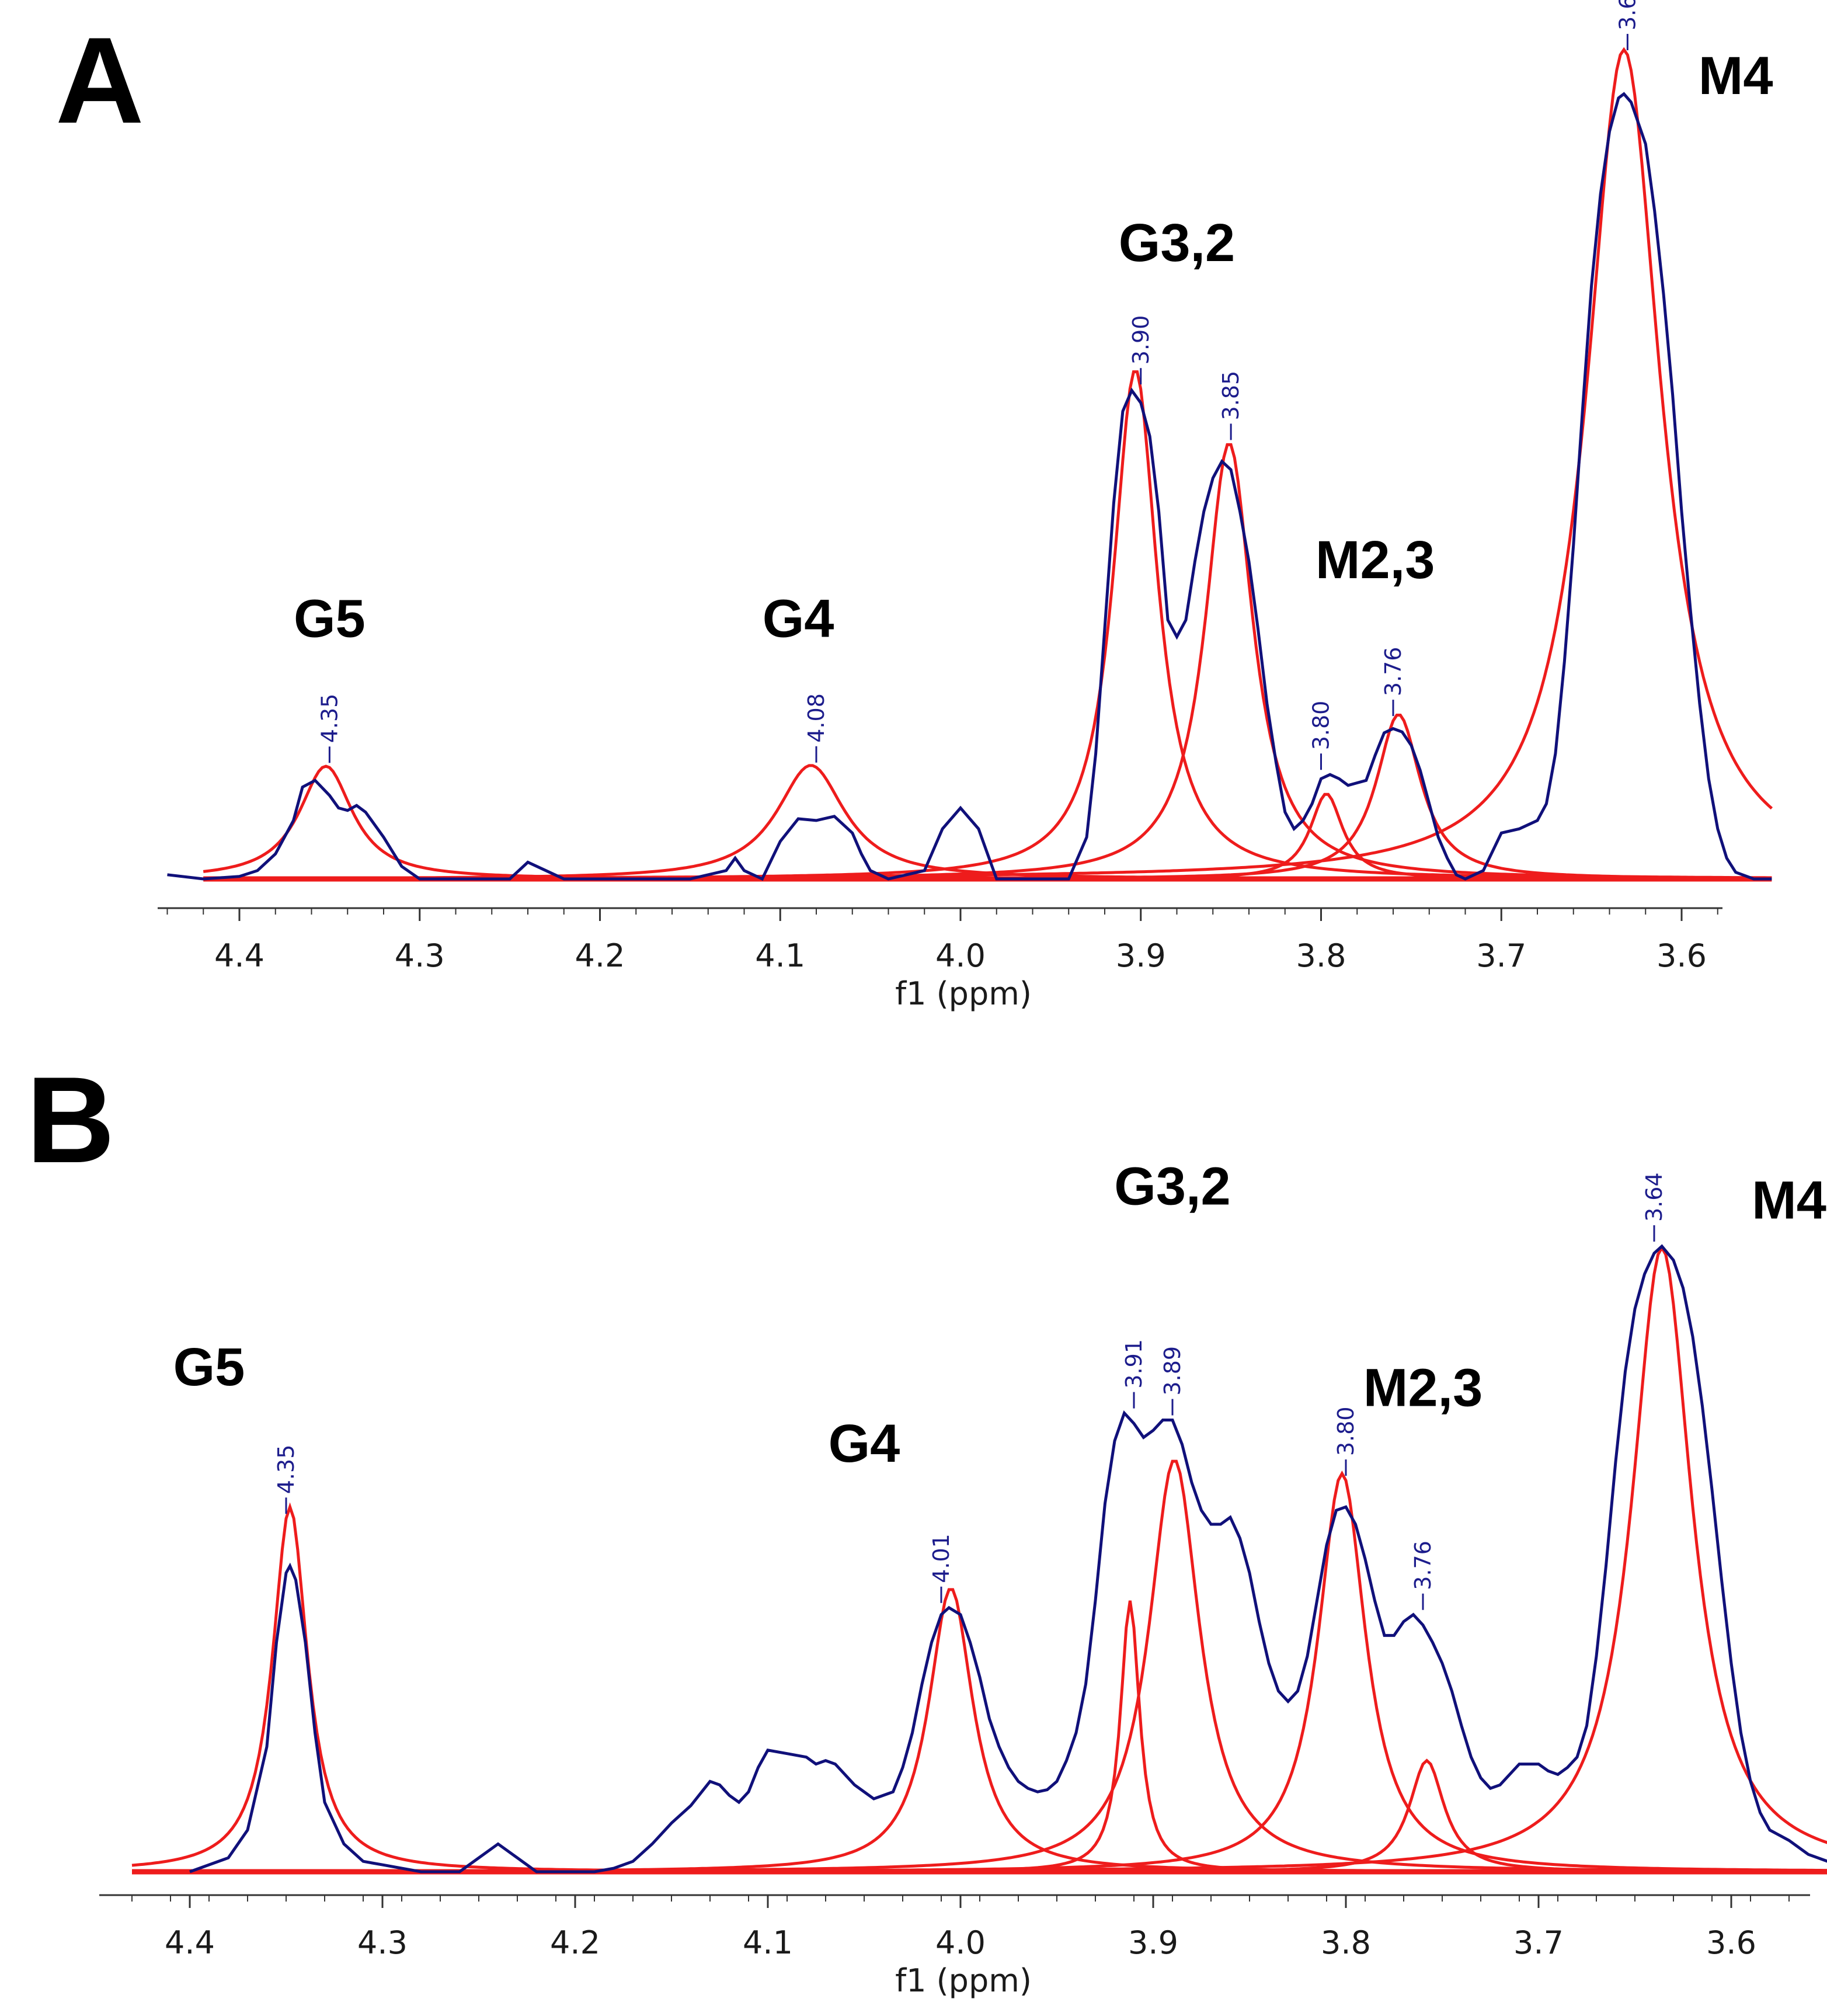 The height and width of the screenshot is (2016, 1827). I want to click on panel-b-peak-group-label: M2,3, so click(1423, 1388).